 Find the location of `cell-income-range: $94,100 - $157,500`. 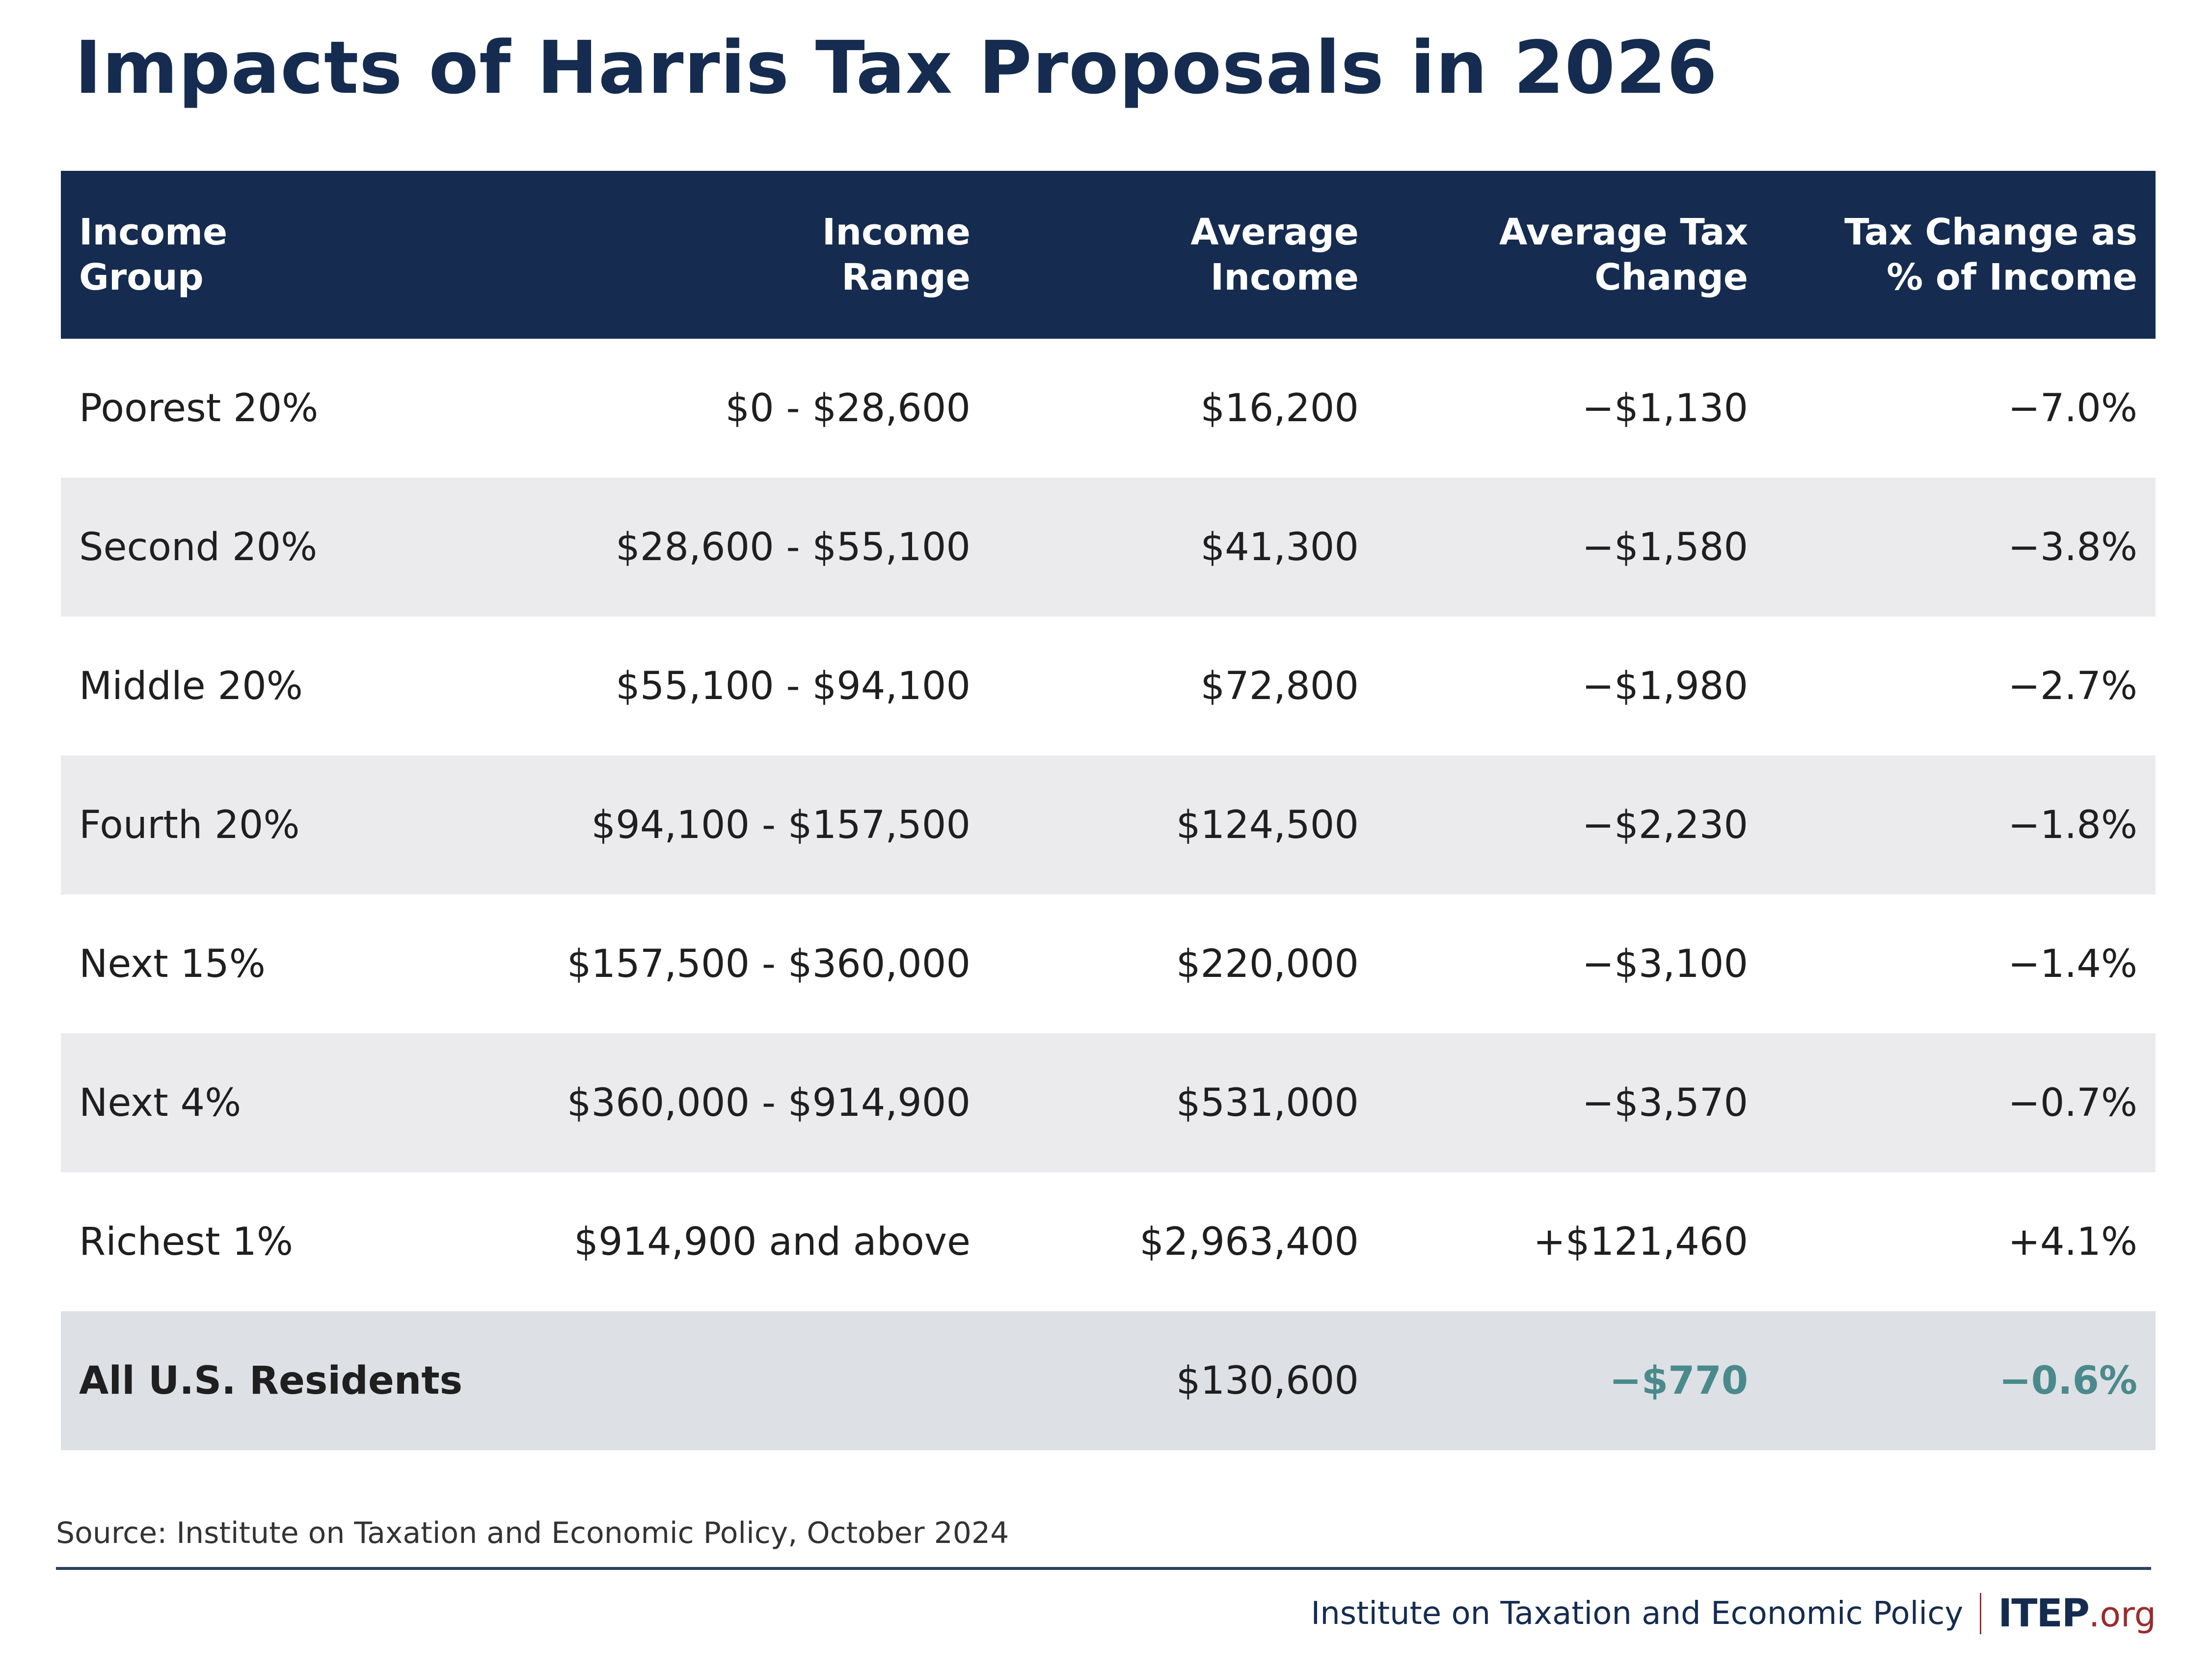

cell-income-range: $94,100 - $157,500 is located at coordinates (781, 825).